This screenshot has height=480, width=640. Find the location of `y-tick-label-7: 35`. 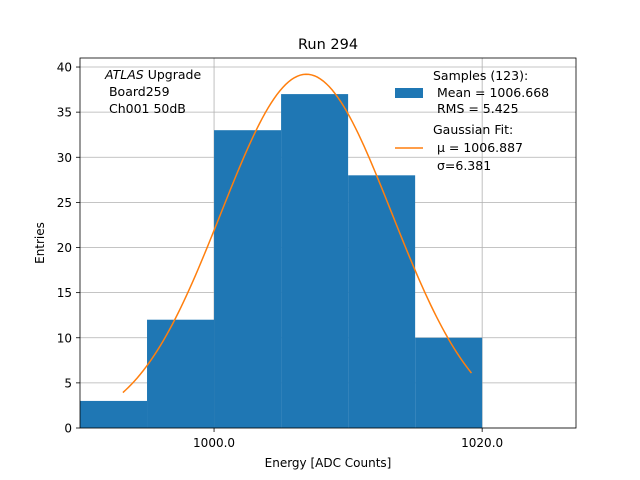

y-tick-label-7: 35 is located at coordinates (64, 113).